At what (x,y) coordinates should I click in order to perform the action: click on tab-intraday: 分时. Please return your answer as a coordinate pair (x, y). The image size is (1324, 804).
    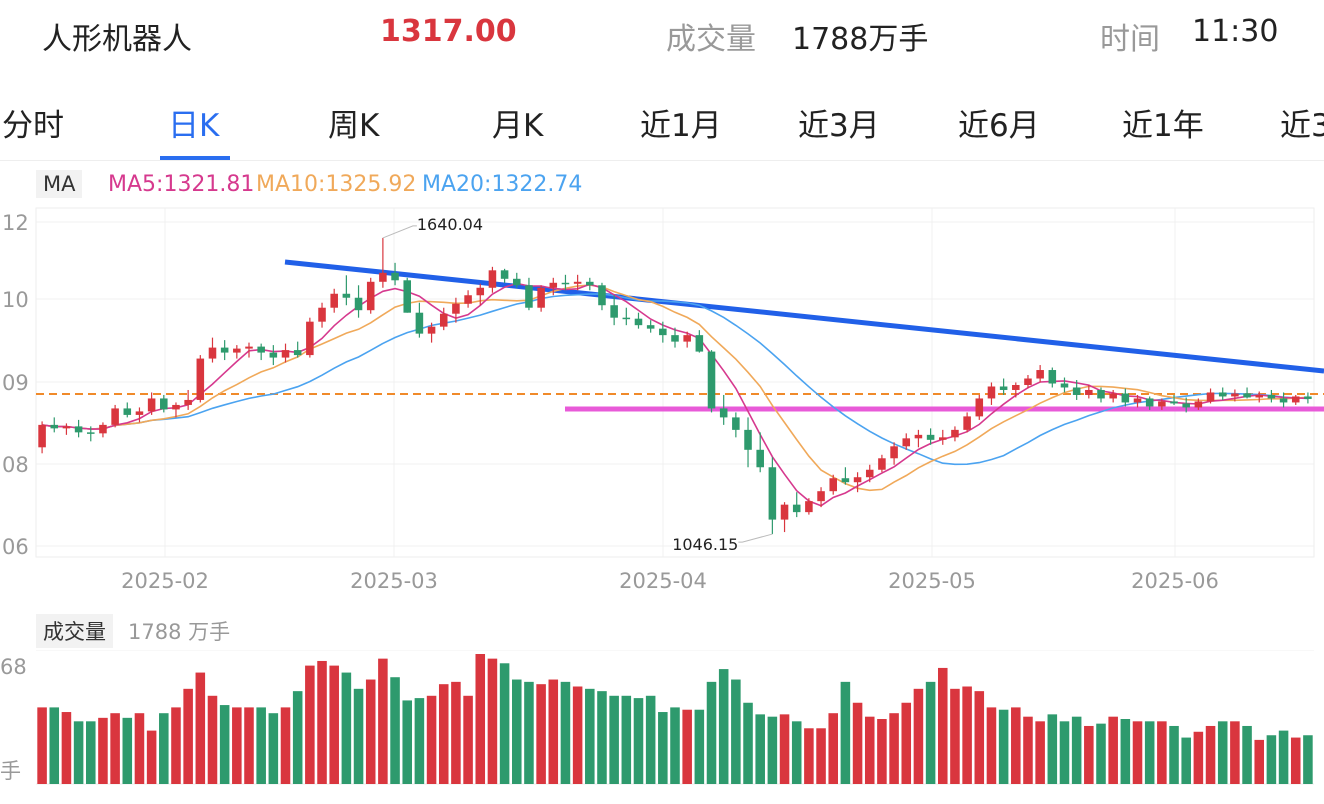
    Looking at the image, I should click on (33, 126).